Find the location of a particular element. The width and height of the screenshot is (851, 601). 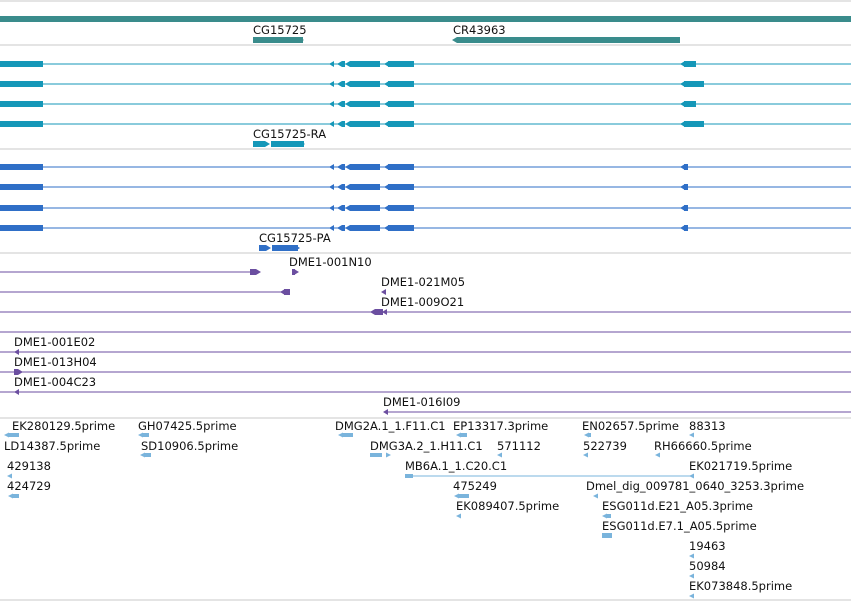

est-label: 424729 is located at coordinates (29, 486).